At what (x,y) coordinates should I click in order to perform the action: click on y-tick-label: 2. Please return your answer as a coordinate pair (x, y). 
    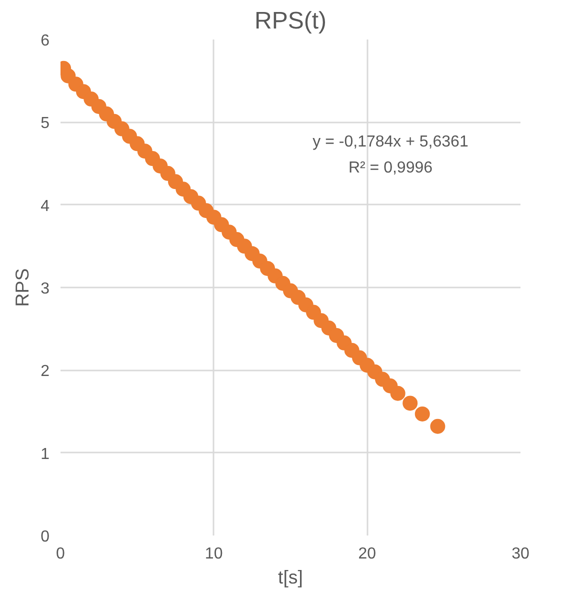
    Looking at the image, I should click on (45, 371).